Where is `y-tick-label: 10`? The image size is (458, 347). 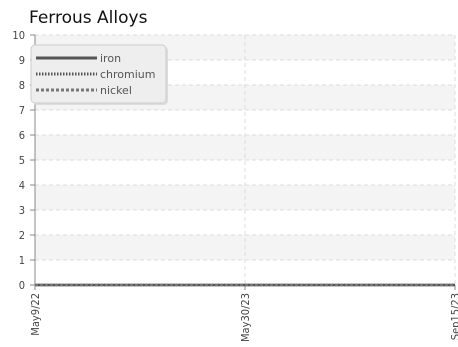
y-tick-label: 10 is located at coordinates (18, 35).